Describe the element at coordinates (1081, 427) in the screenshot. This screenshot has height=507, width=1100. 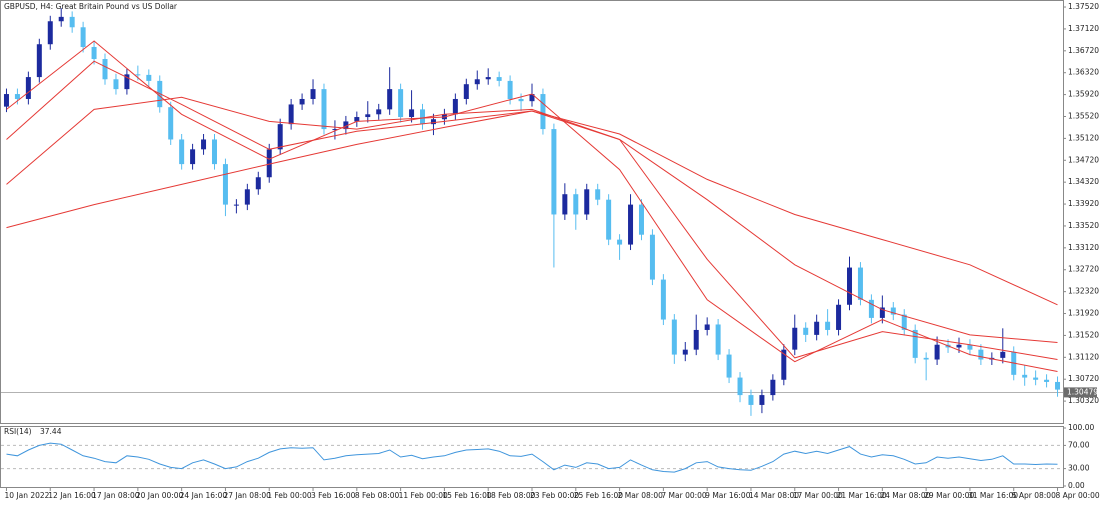
I see `rsi-tick-label: 100.00` at that location.